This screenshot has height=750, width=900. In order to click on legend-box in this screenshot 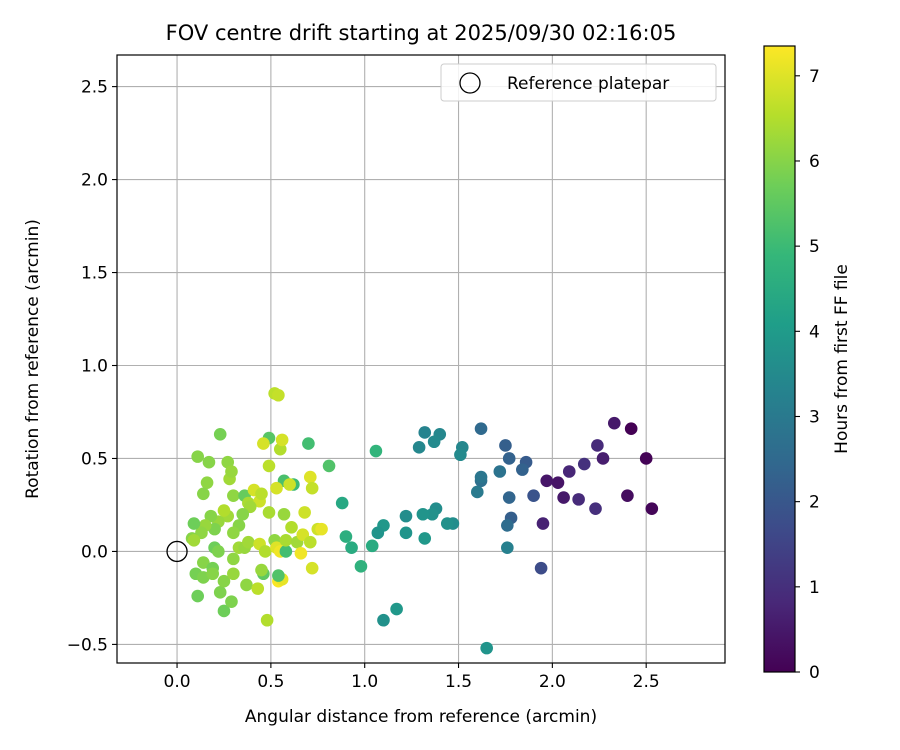, I will do `click(578, 82)`.